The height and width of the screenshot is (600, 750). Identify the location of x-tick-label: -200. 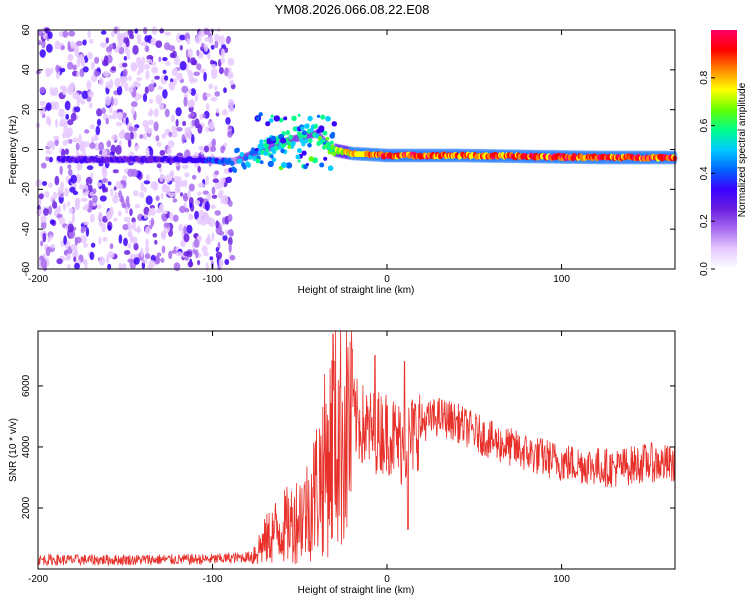
(38, 279).